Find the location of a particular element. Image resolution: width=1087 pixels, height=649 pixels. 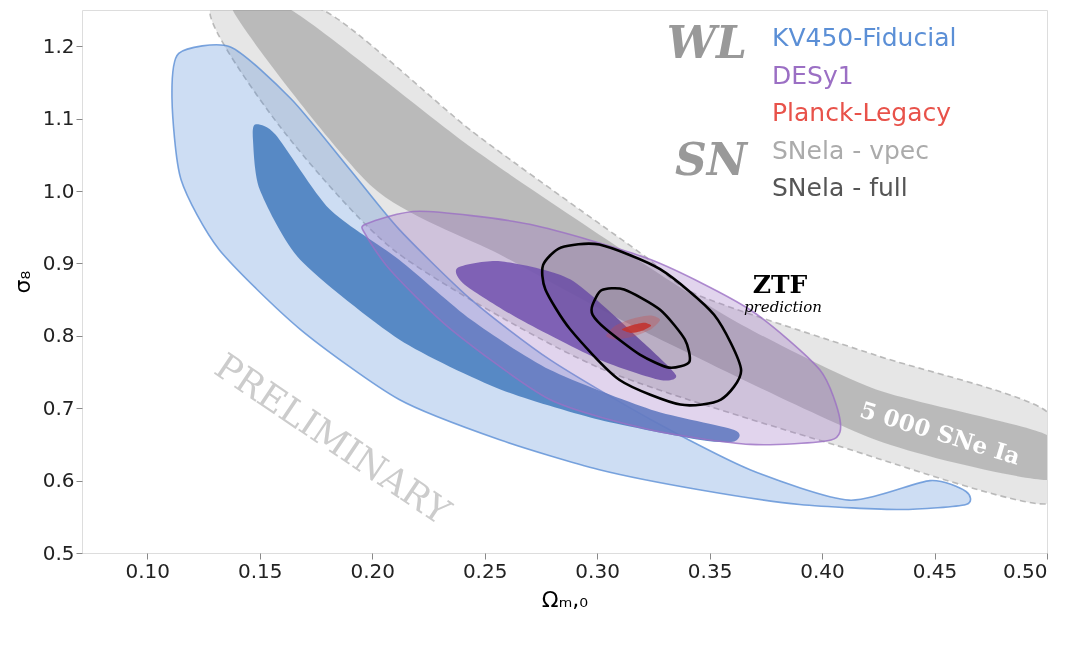

annotation: ZTF is located at coordinates (780, 284).